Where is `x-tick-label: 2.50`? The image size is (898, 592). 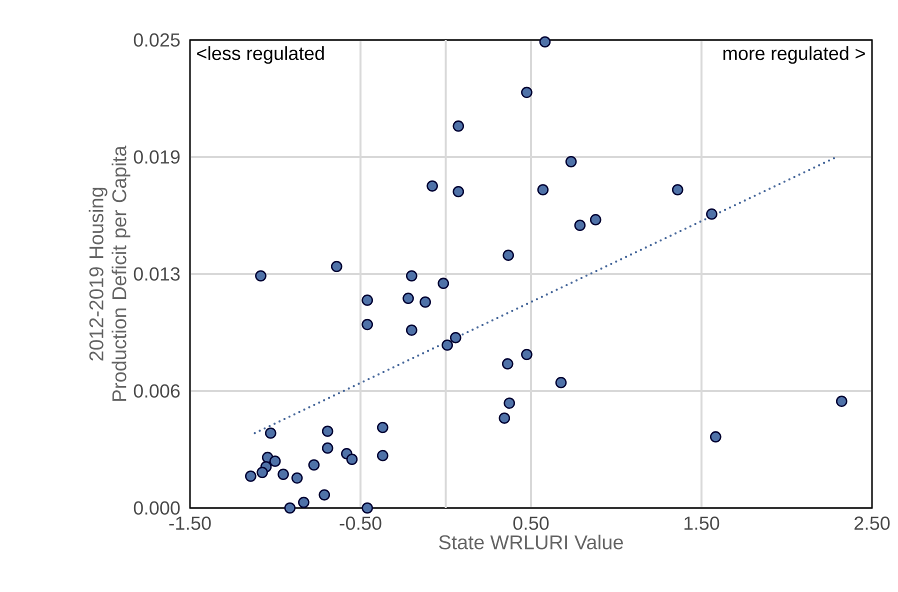
x-tick-label: 2.50 is located at coordinates (872, 523).